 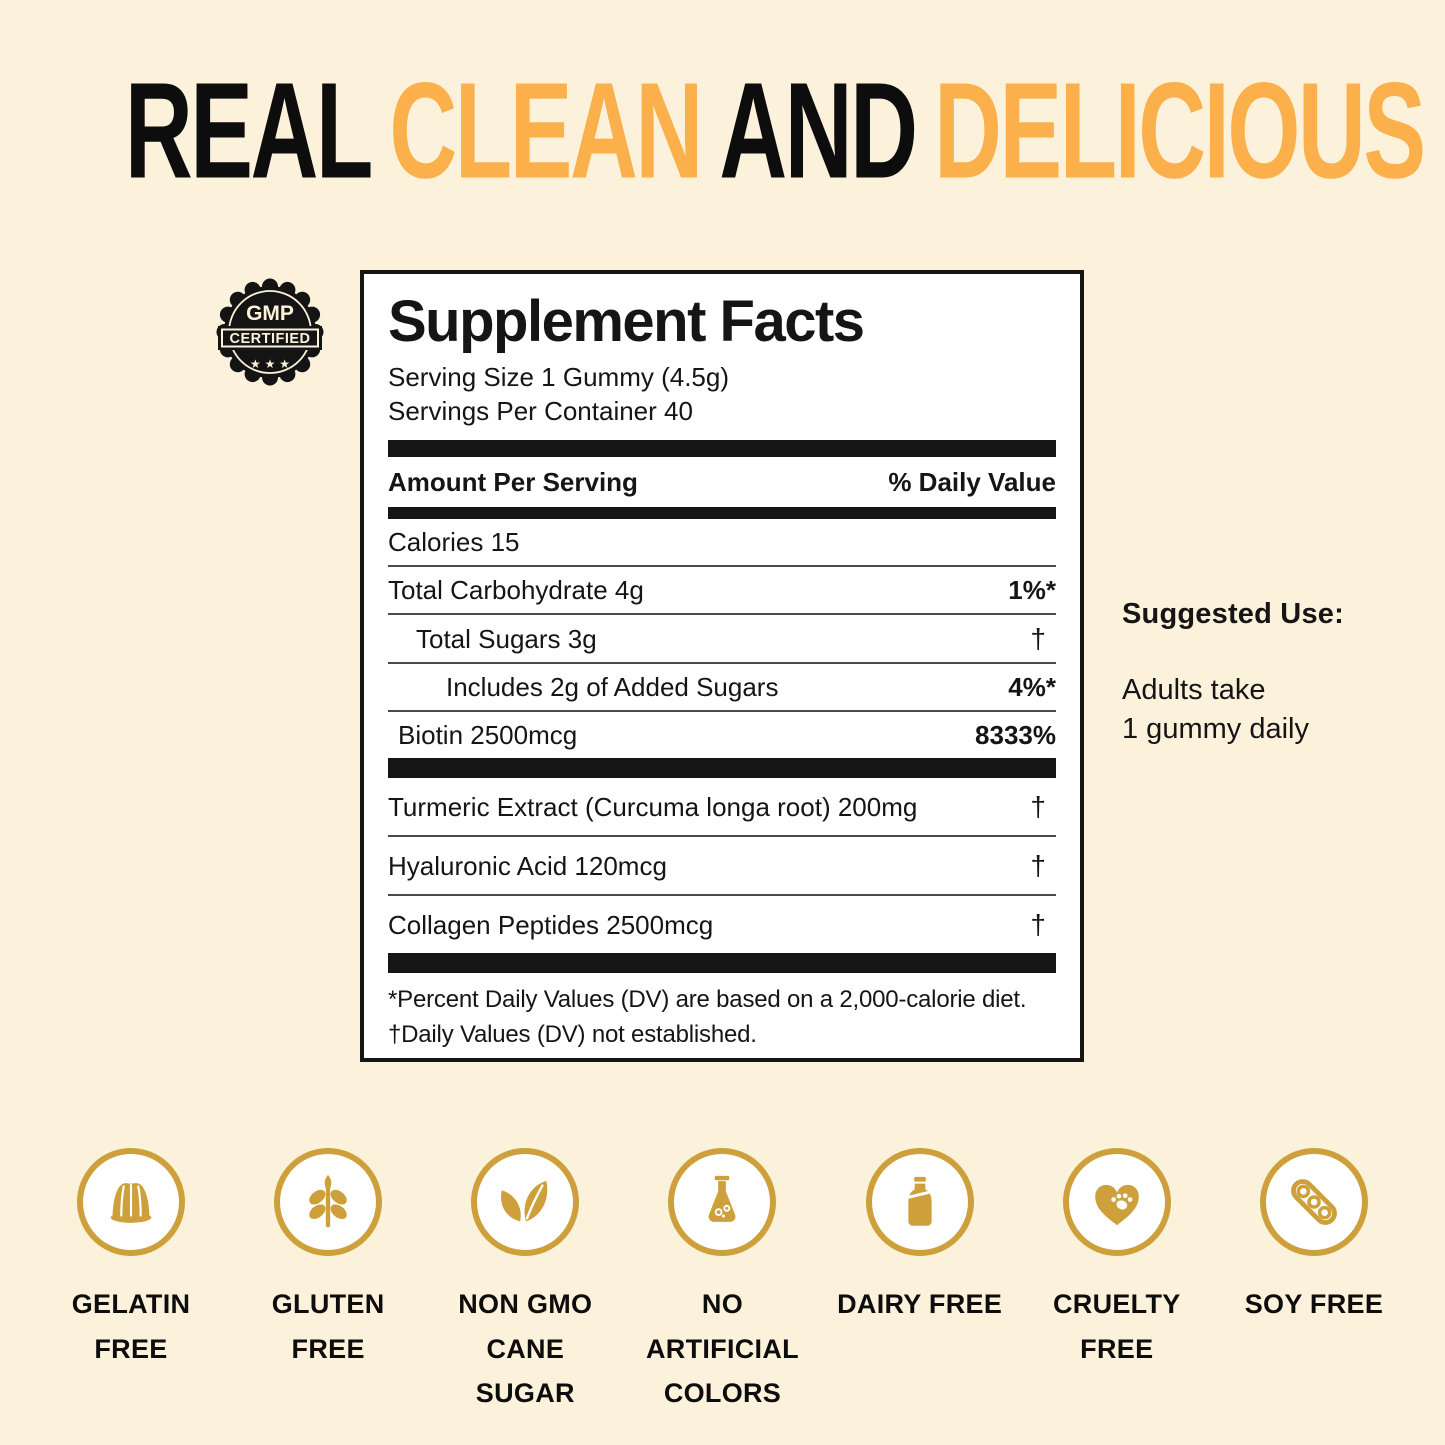 I want to click on headline-word-real: REAL, so click(x=249, y=130).